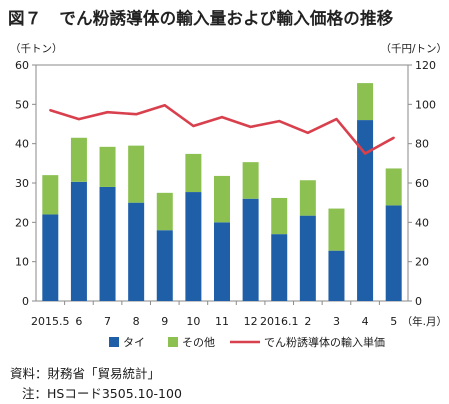  What do you see at coordinates (393, 321) in the screenshot?
I see `x-tick-label: 5` at bounding box center [393, 321].